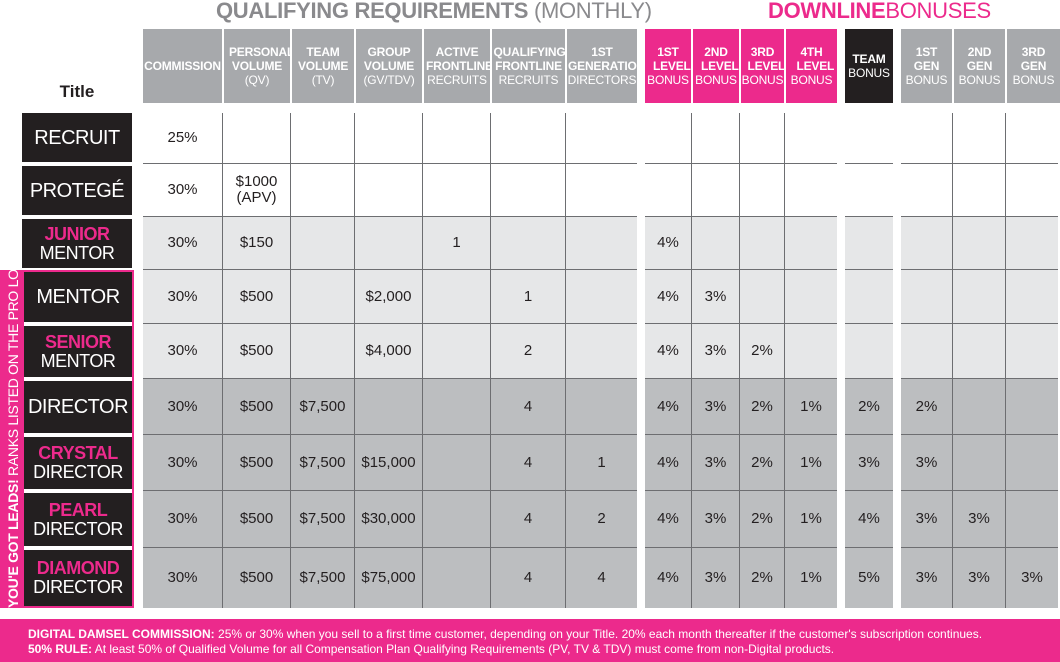 The height and width of the screenshot is (662, 1060). What do you see at coordinates (389, 578) in the screenshot?
I see `table-cell: $75,000` at bounding box center [389, 578].